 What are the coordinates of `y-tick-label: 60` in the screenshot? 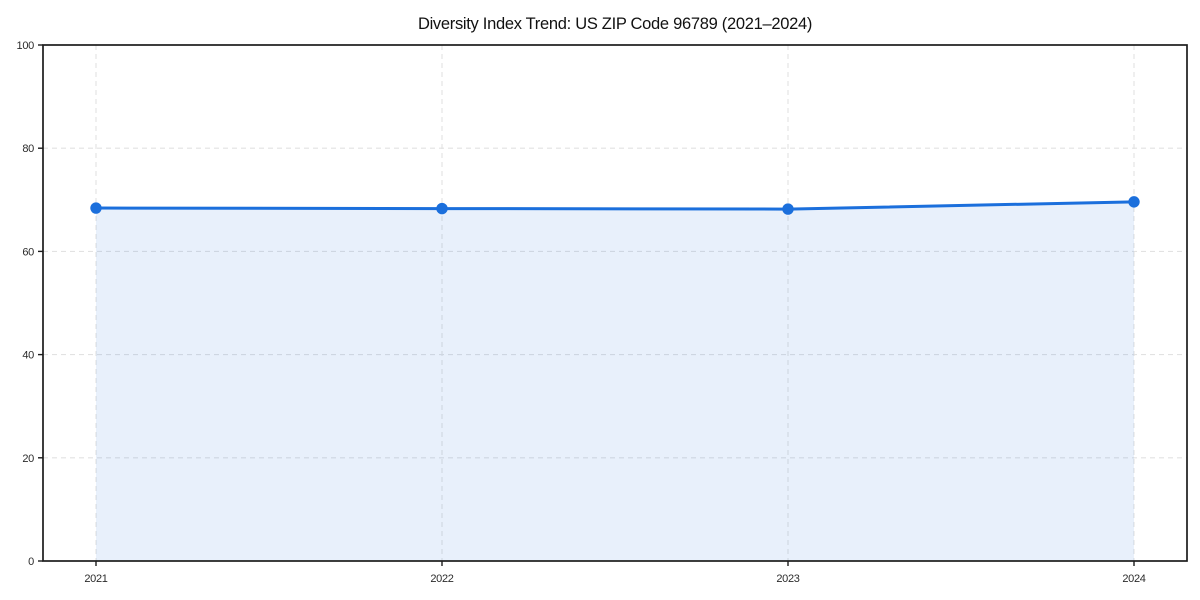 It's located at (28, 252).